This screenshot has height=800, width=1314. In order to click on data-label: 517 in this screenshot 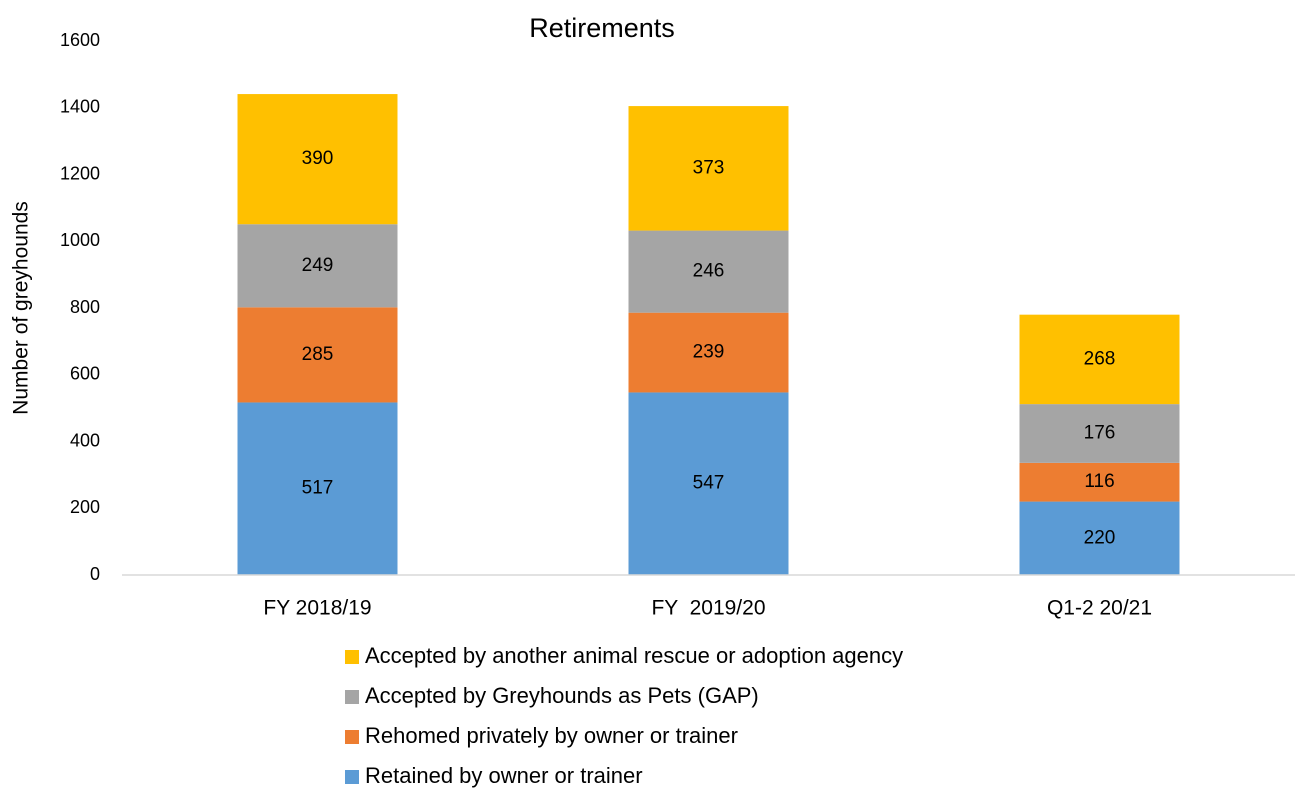, I will do `click(318, 488)`.